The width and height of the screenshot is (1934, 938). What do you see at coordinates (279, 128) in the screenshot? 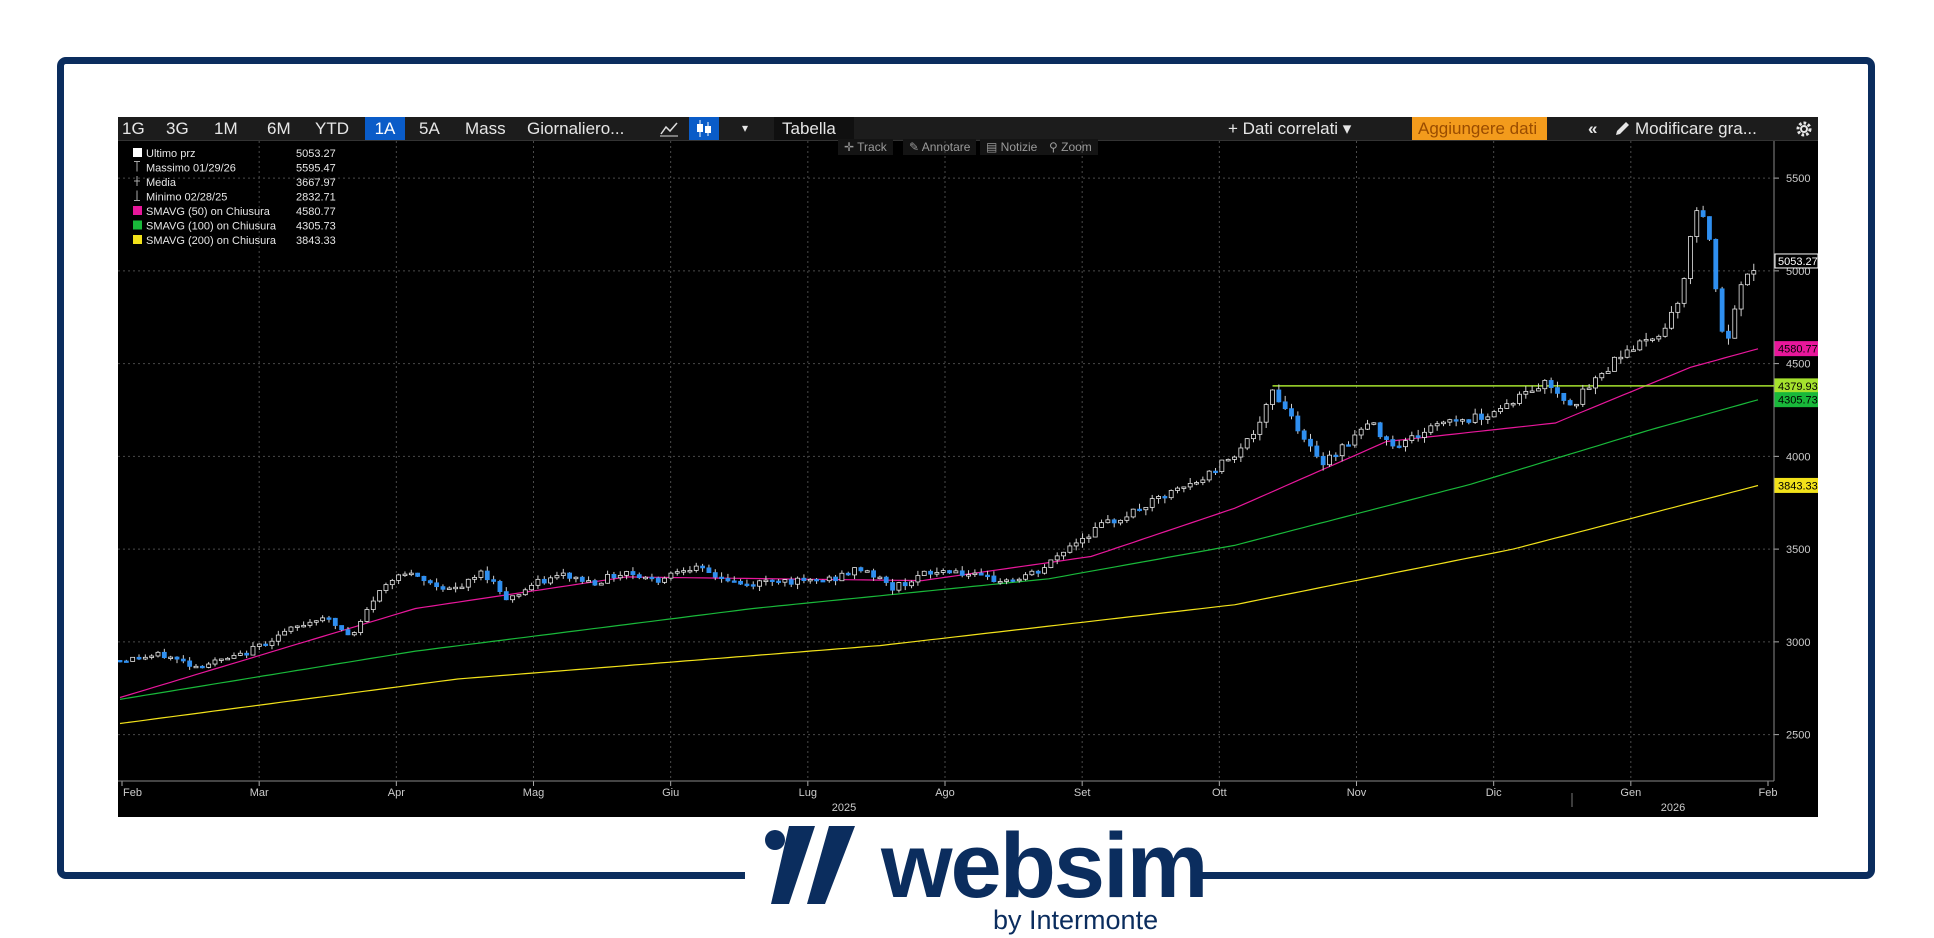
I see `range-6m: 6M` at bounding box center [279, 128].